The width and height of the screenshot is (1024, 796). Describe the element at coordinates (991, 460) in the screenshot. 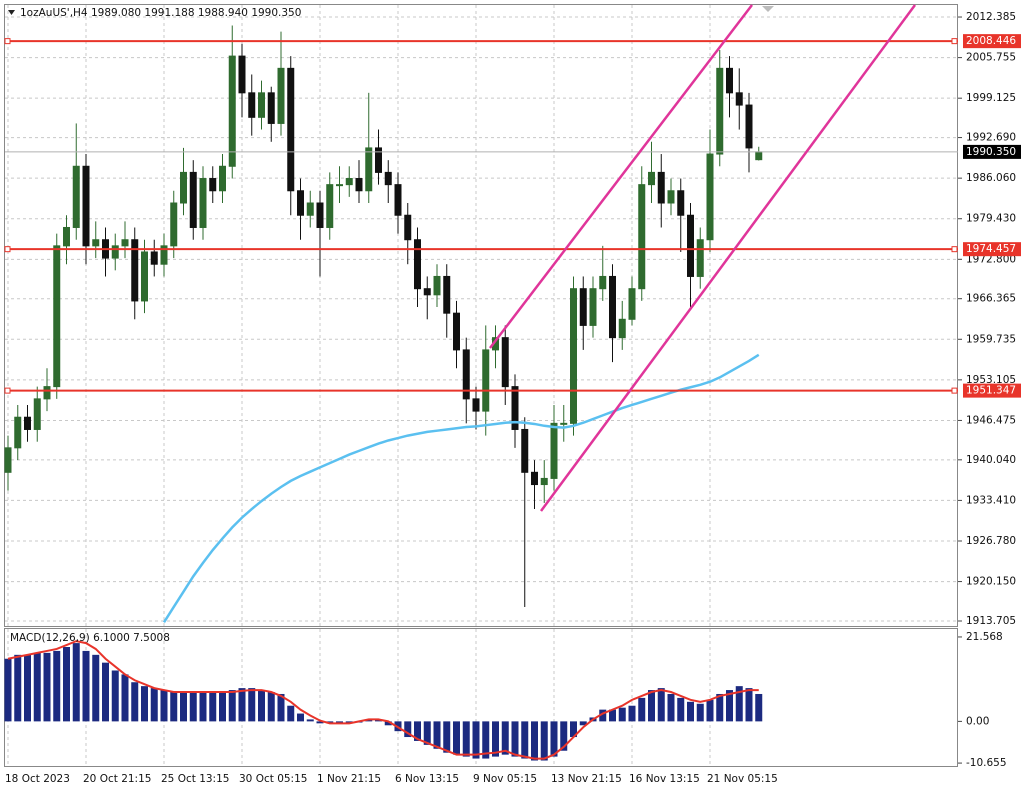

I see `y-tick-label: 1940.040` at that location.